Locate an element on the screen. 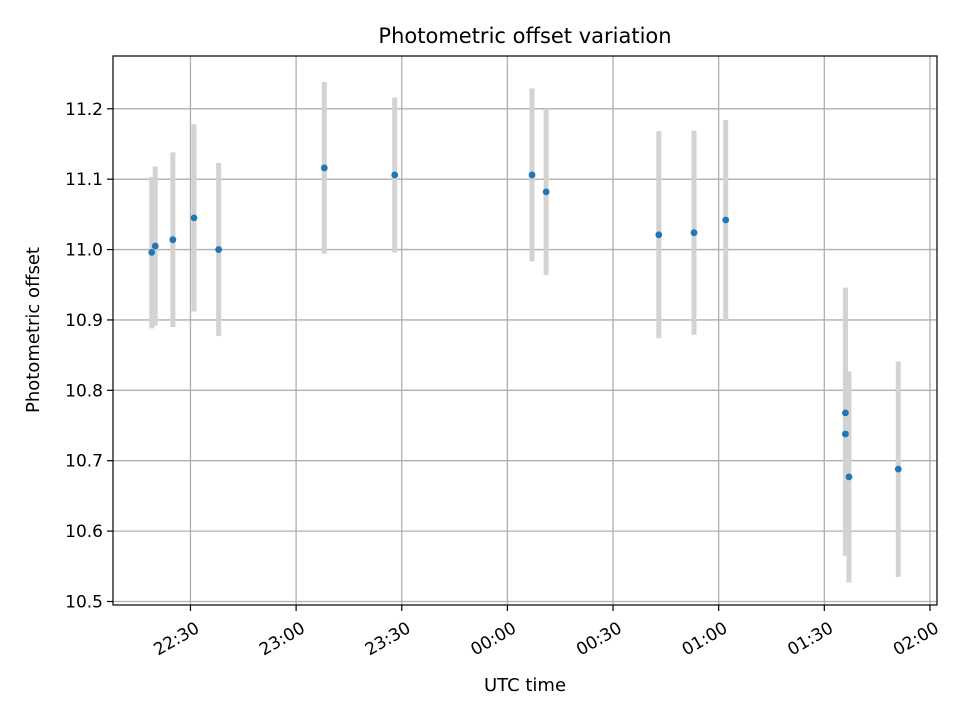 The height and width of the screenshot is (720, 960). y-tick-label: 10.6 is located at coordinates (84, 532).